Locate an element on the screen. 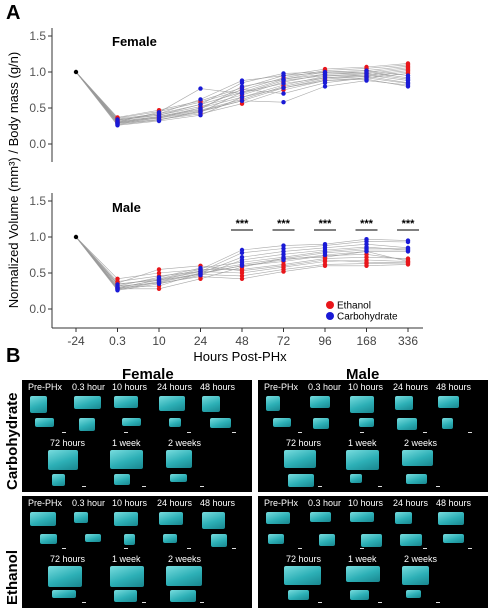  column-label-female: Female is located at coordinates (148, 374).